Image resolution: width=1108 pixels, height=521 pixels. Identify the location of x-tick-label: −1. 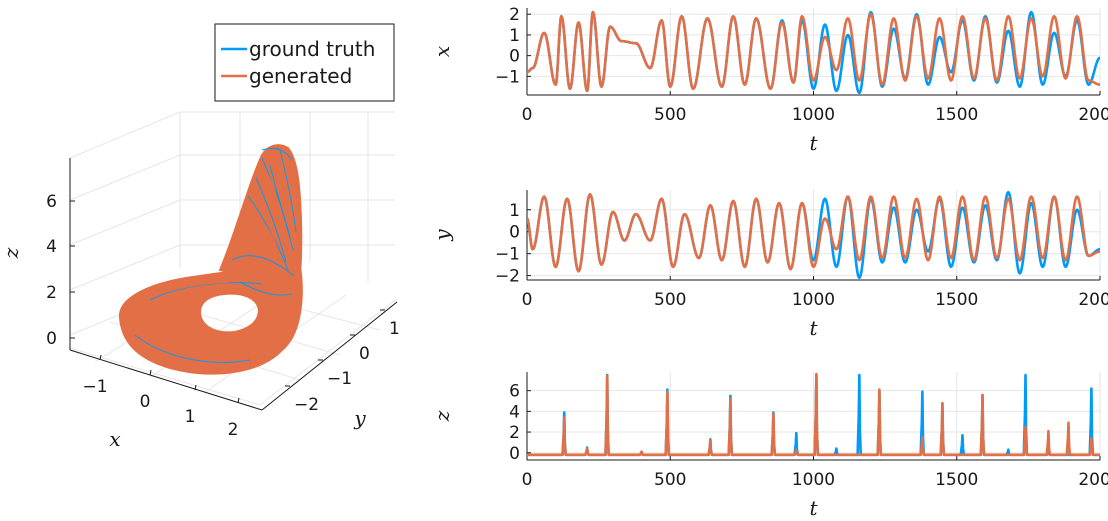
(94, 387).